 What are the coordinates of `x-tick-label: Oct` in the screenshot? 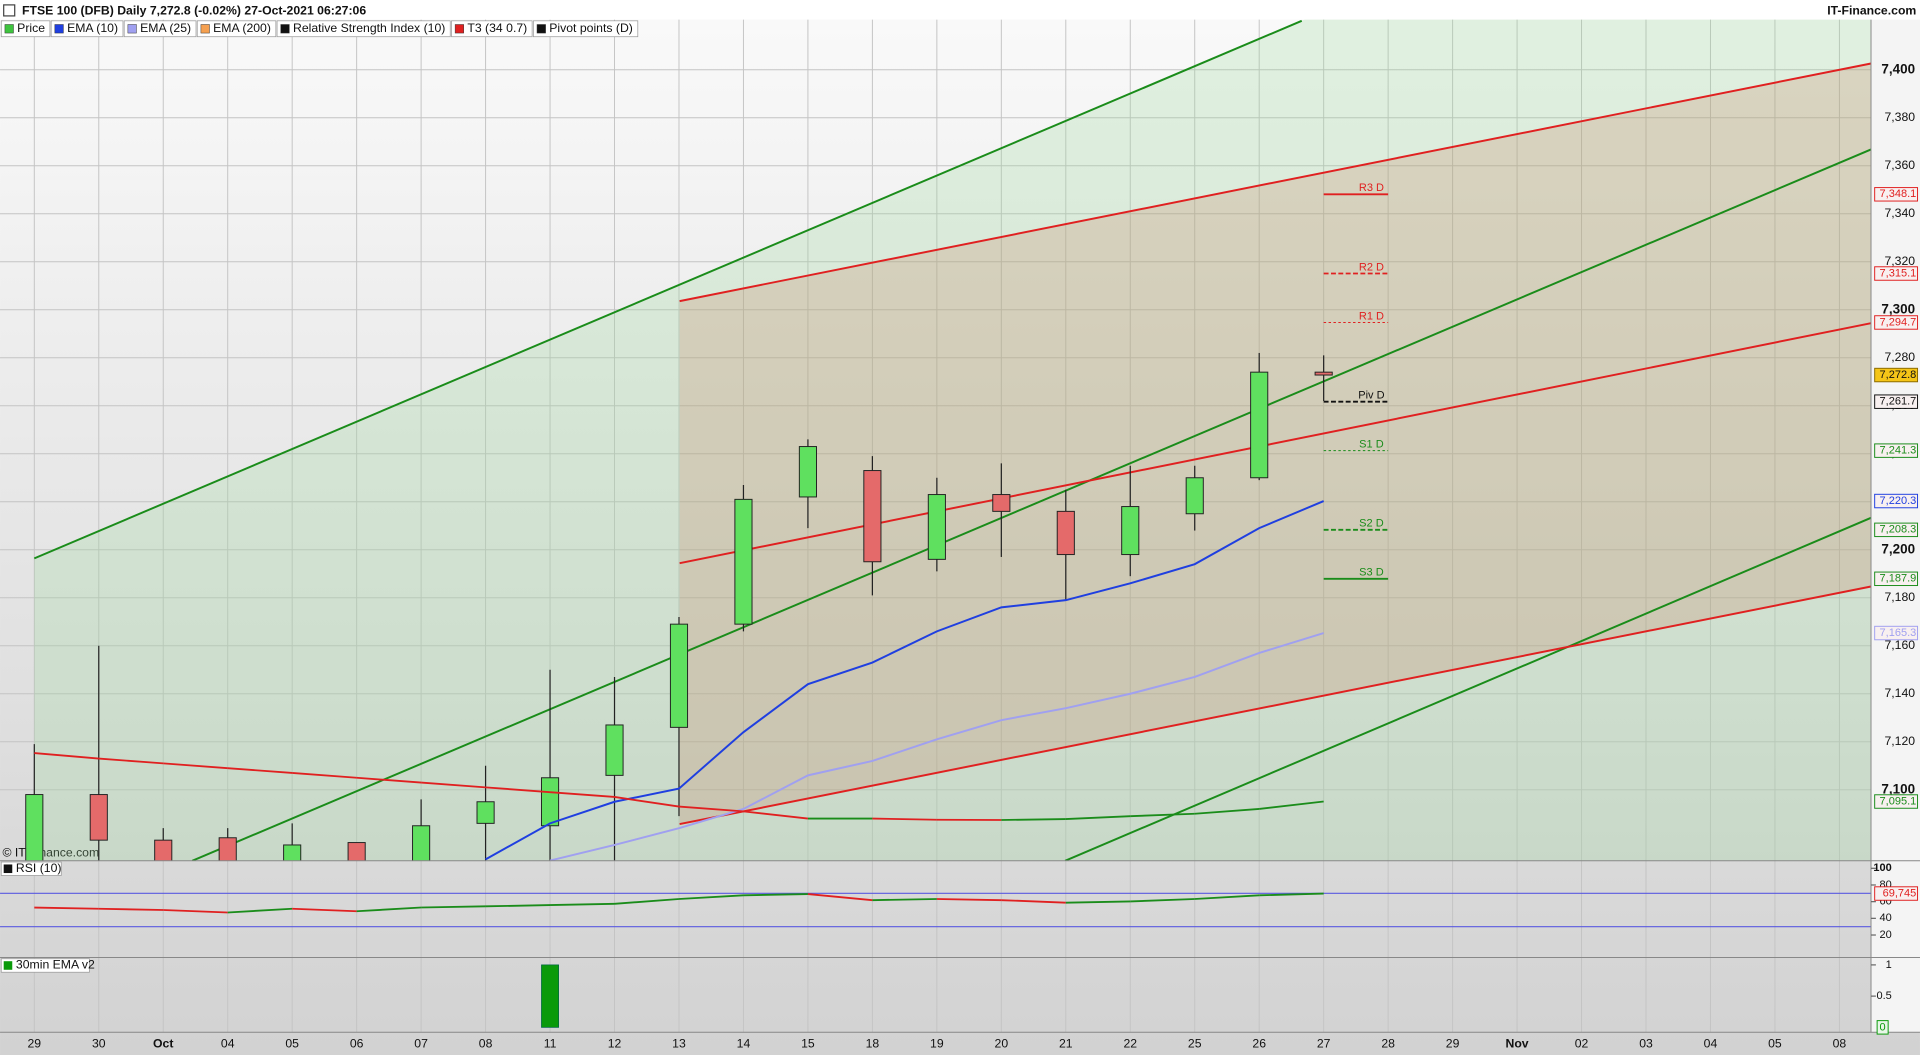 It's located at (163, 1044).